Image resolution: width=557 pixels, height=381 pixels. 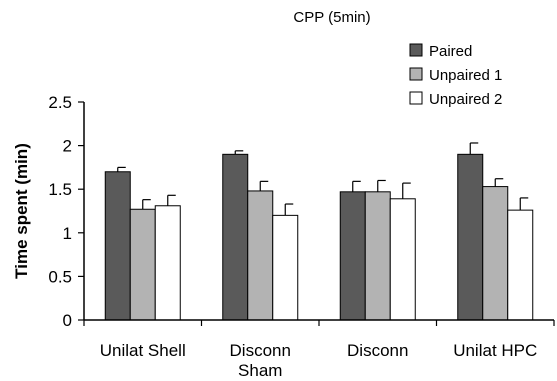 I want to click on y-tick-label: 1, so click(x=67, y=233).